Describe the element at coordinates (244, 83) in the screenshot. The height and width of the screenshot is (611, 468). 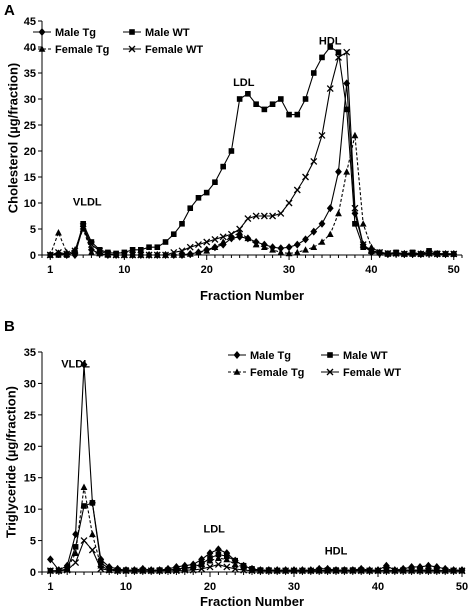
I see `panel-a-annotation-ldl: LDL` at that location.